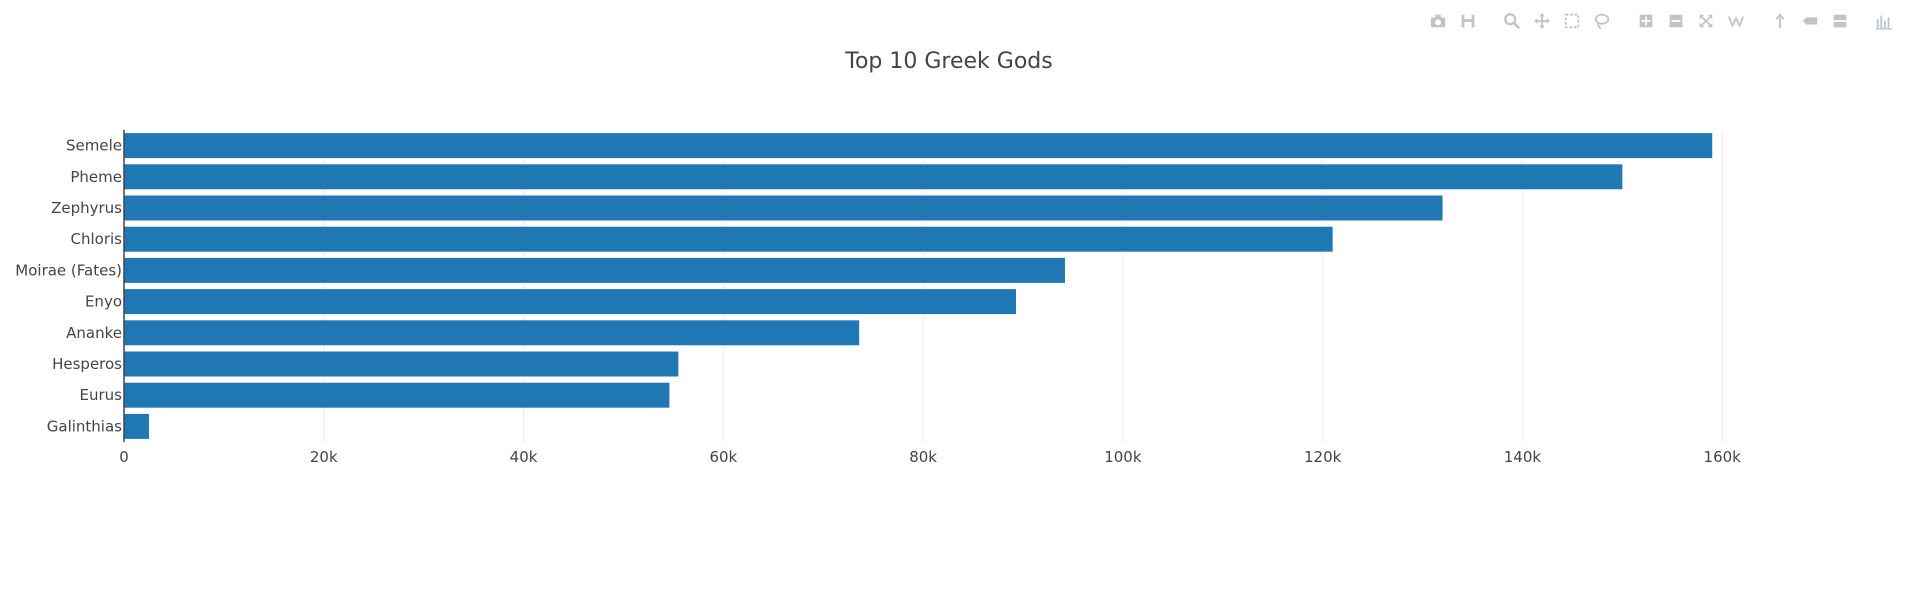 The height and width of the screenshot is (599, 1909). What do you see at coordinates (923, 457) in the screenshot?
I see `x-tick-label: 80k` at bounding box center [923, 457].